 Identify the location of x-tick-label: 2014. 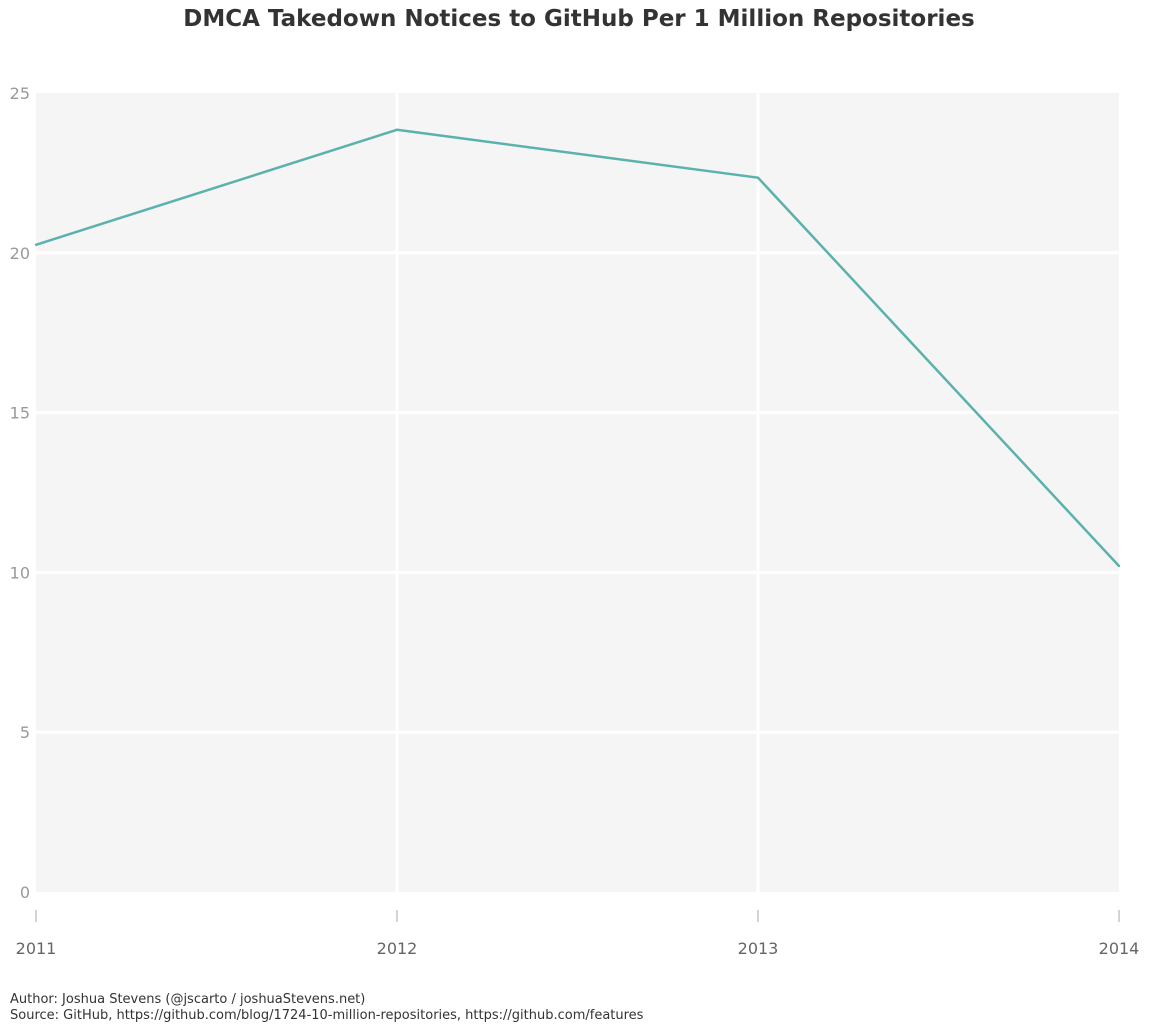
(1119, 948).